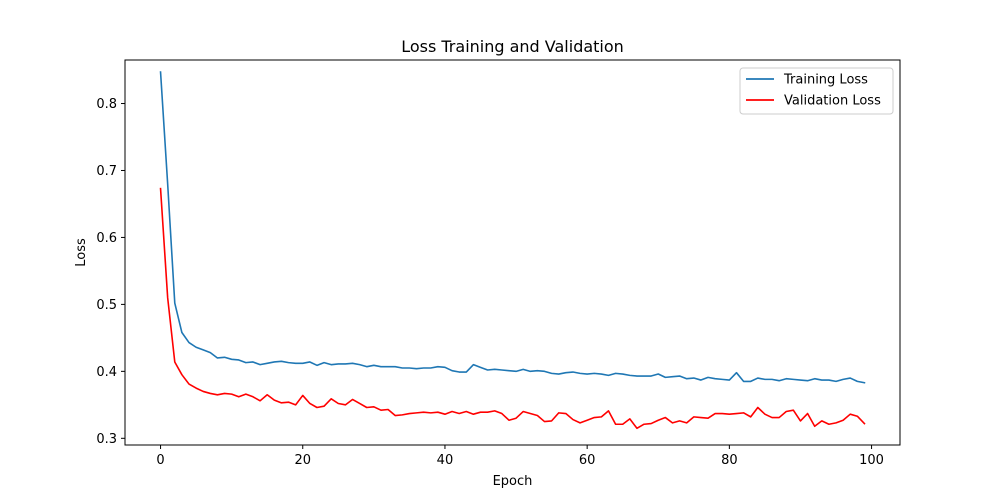 The image size is (1000, 500). Describe the element at coordinates (110, 272) in the screenshot. I see `y-axis: 0.3 0.4 0.5 0.6 0.7 0.8` at that location.